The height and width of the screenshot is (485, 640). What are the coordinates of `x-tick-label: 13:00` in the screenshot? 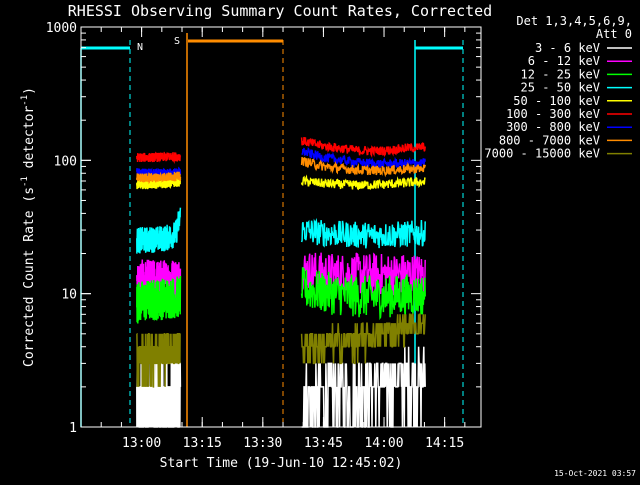 It's located at (141, 443).